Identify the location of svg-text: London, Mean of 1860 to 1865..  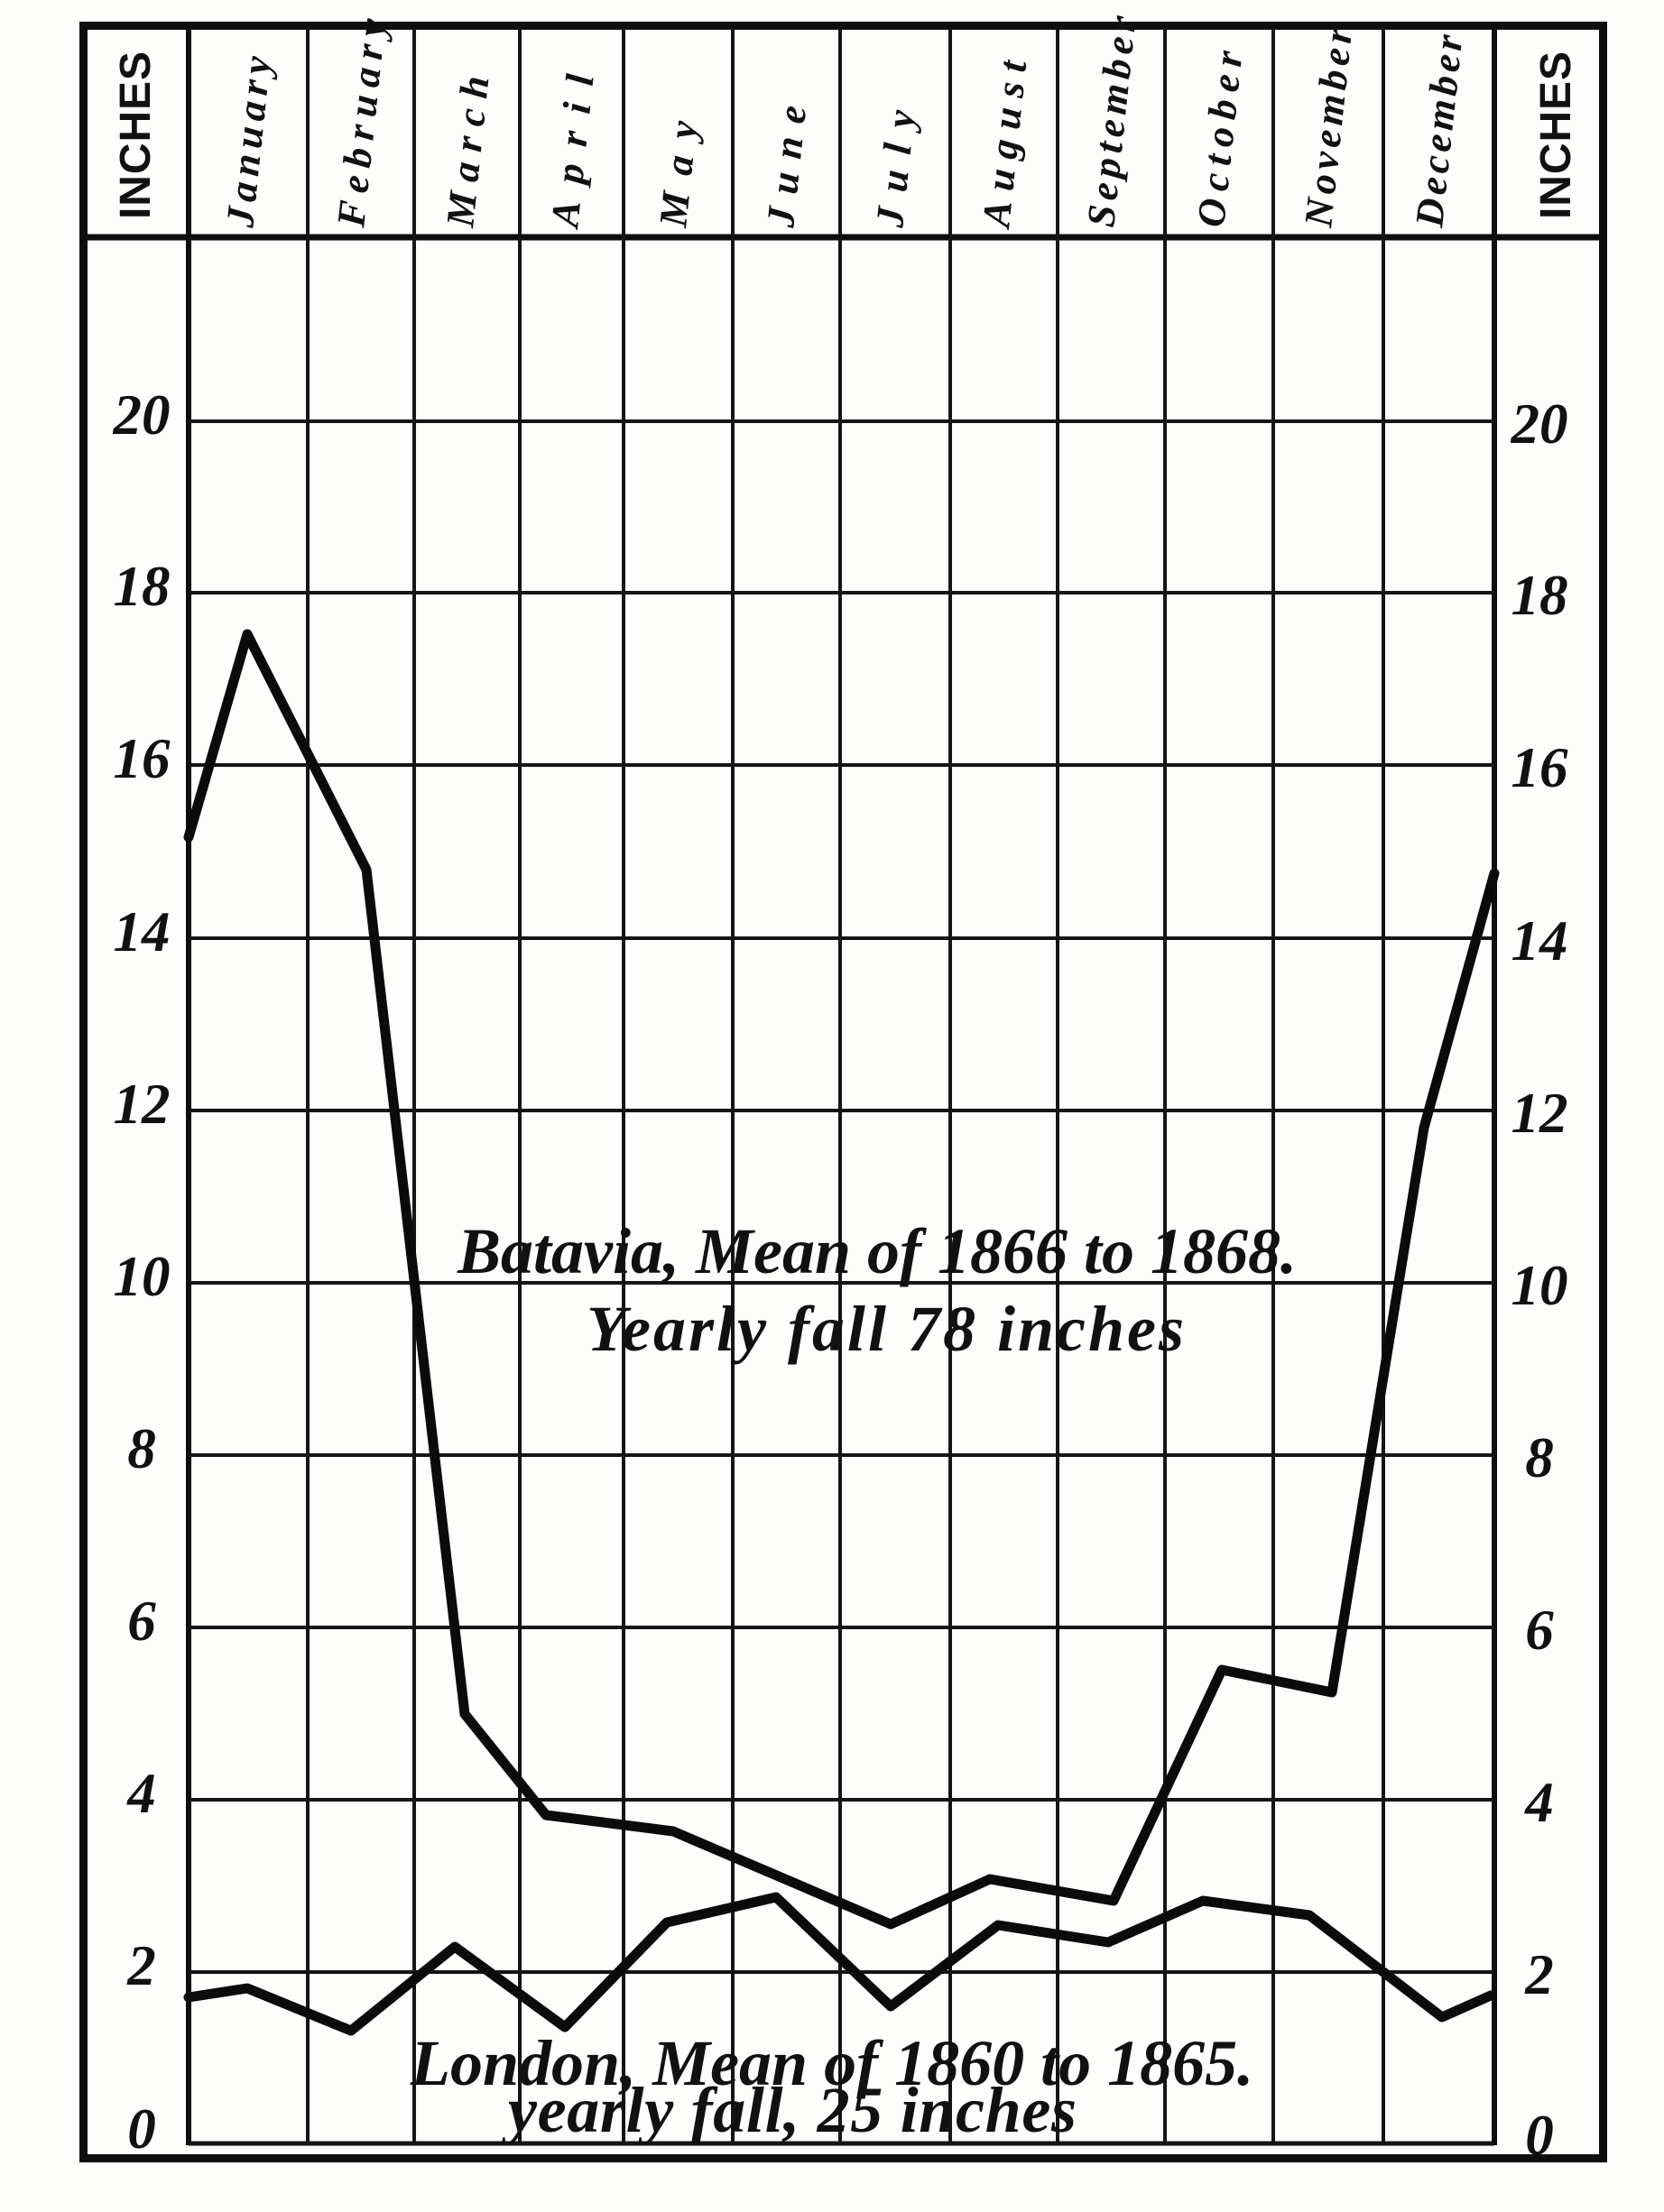
(831, 2063).